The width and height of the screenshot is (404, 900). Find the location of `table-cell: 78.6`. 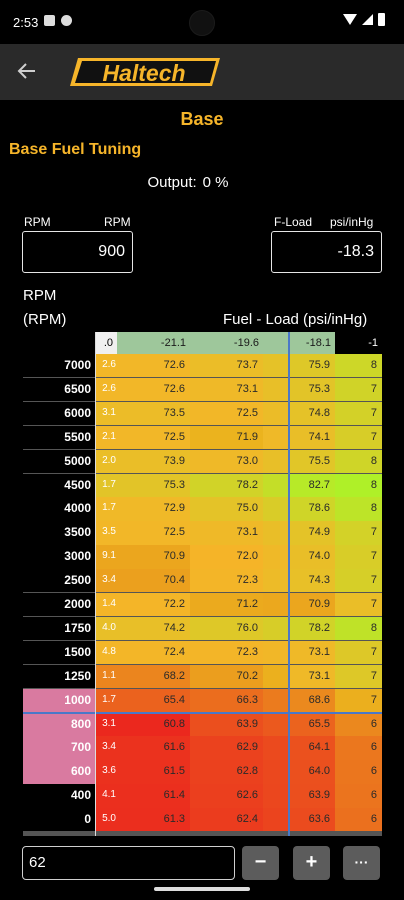

table-cell: 78.6 is located at coordinates (312, 509).